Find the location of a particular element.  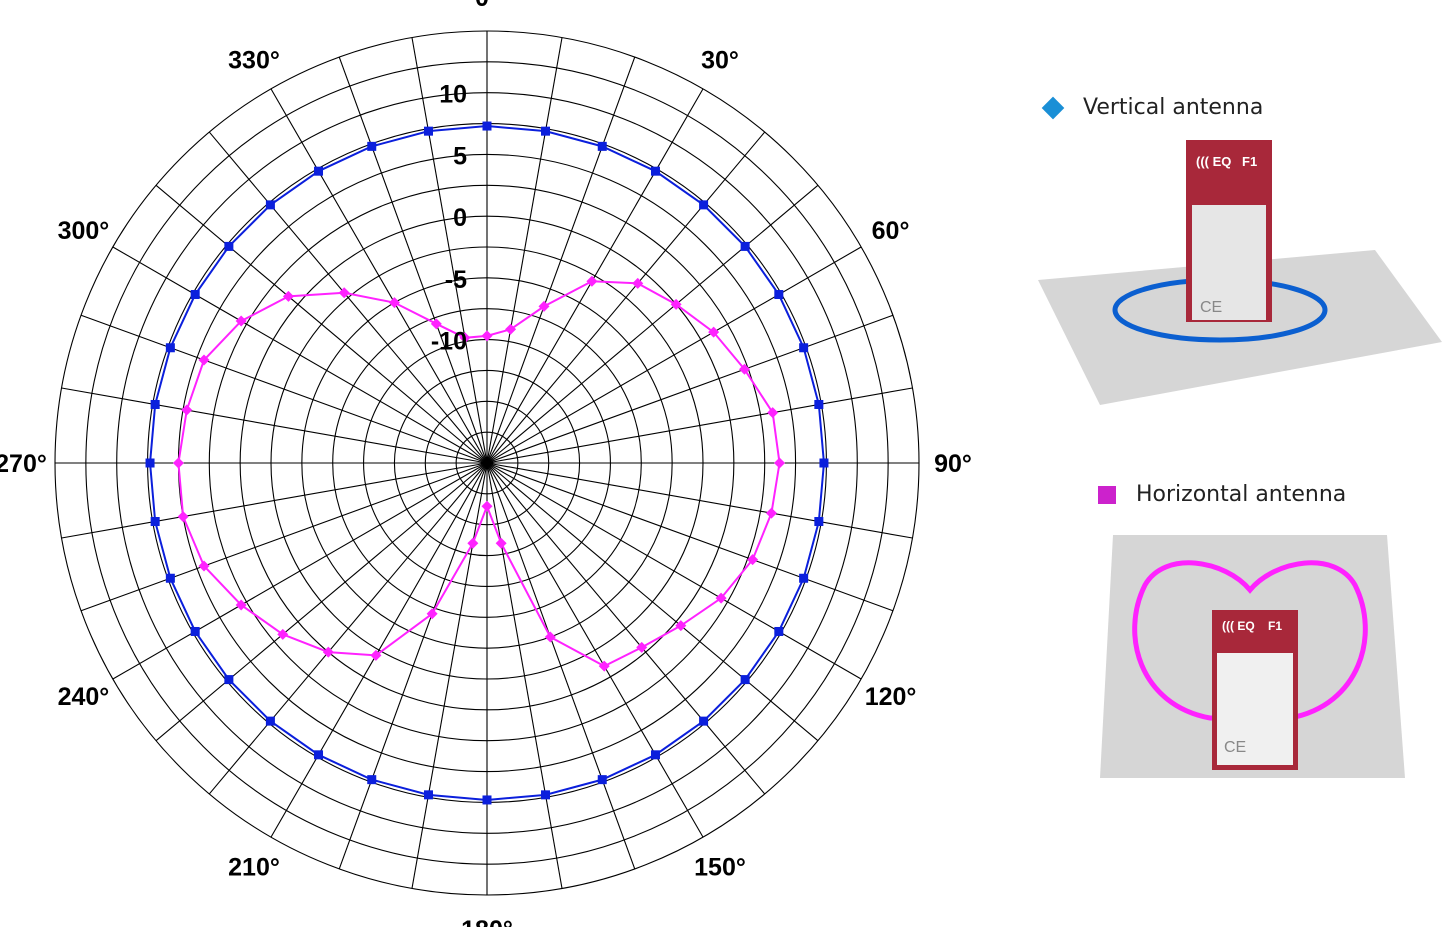

angle-tick-label: 210° is located at coordinates (254, 868).